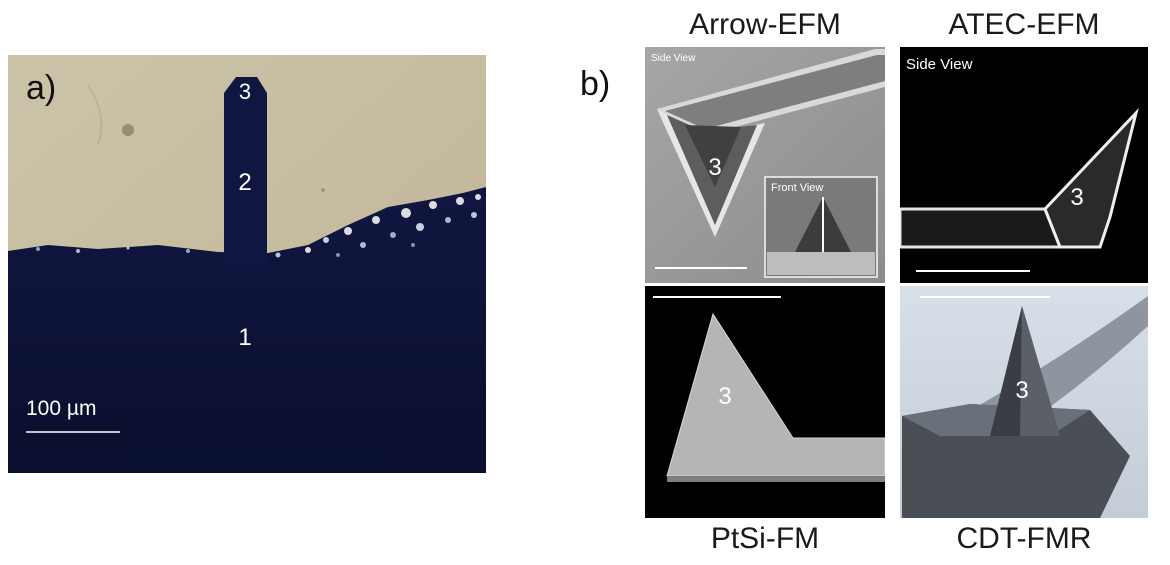  What do you see at coordinates (1021, 390) in the screenshot?
I see `region-label-cdt: 3` at bounding box center [1021, 390].